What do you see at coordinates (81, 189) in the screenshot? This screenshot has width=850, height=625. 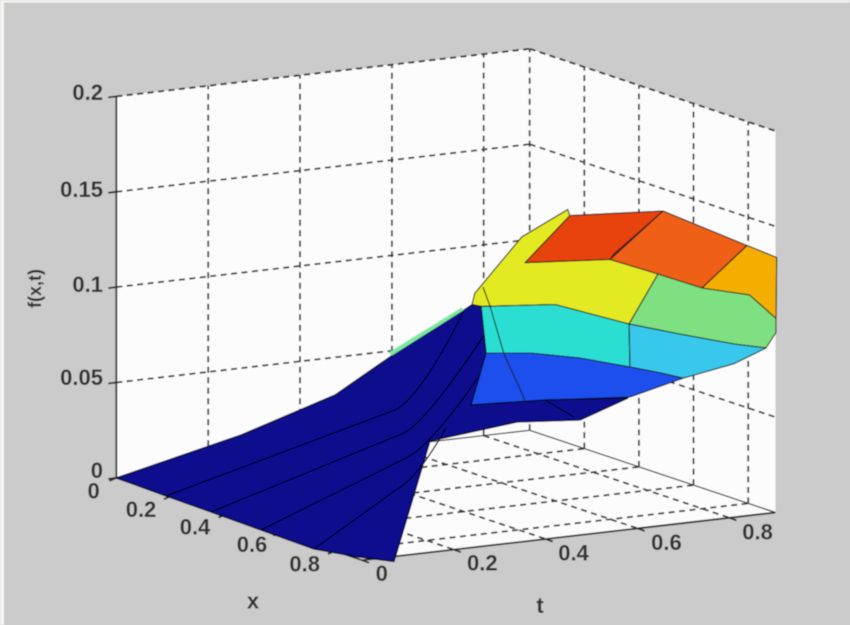 I see `svg-text: 0.15` at bounding box center [81, 189].